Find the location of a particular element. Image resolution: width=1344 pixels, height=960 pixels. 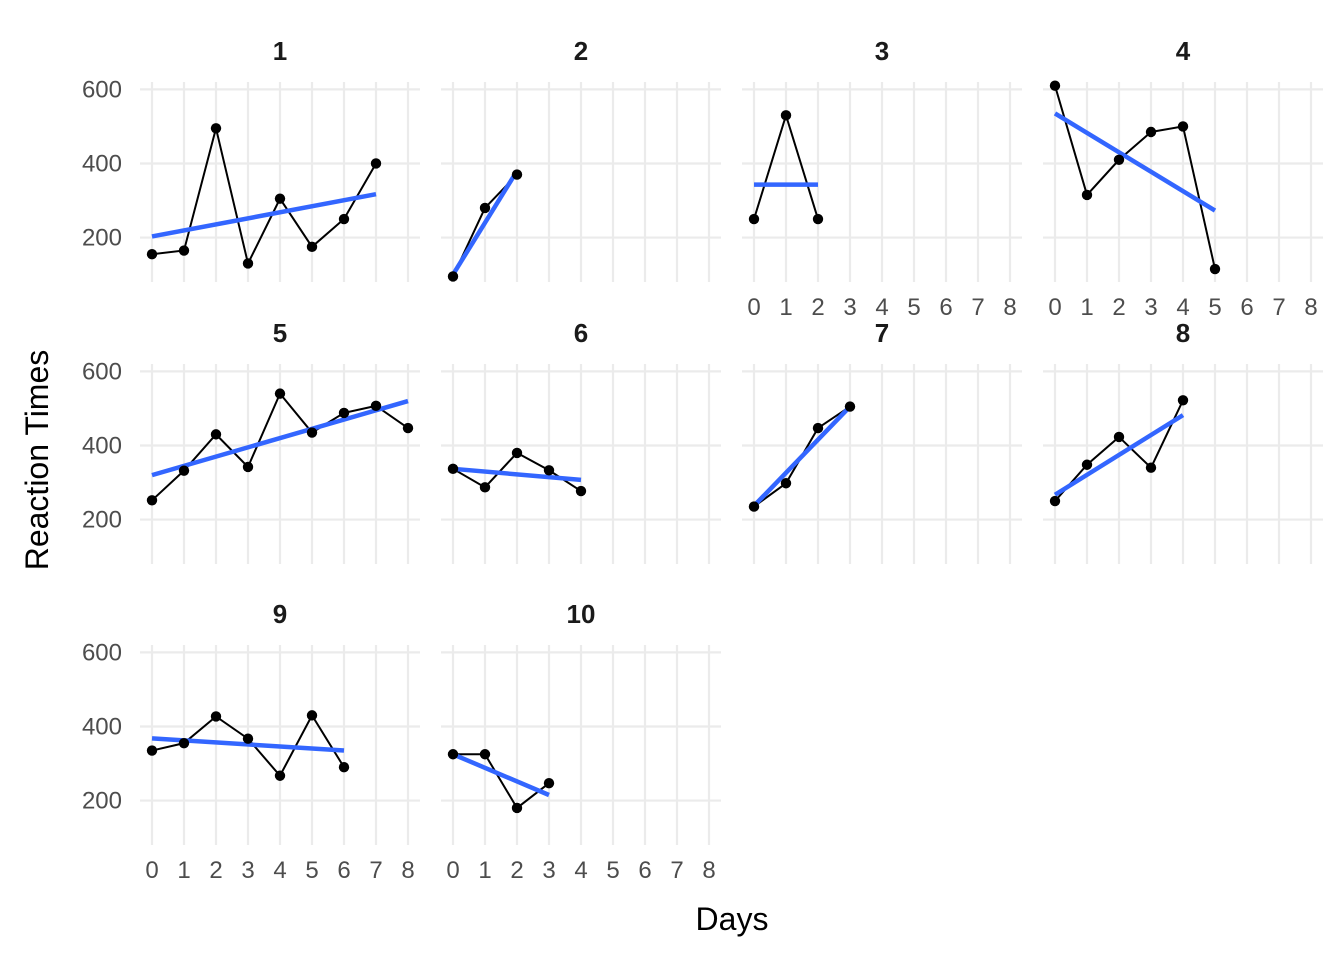

y-tick-label: 400 is located at coordinates (102, 726).